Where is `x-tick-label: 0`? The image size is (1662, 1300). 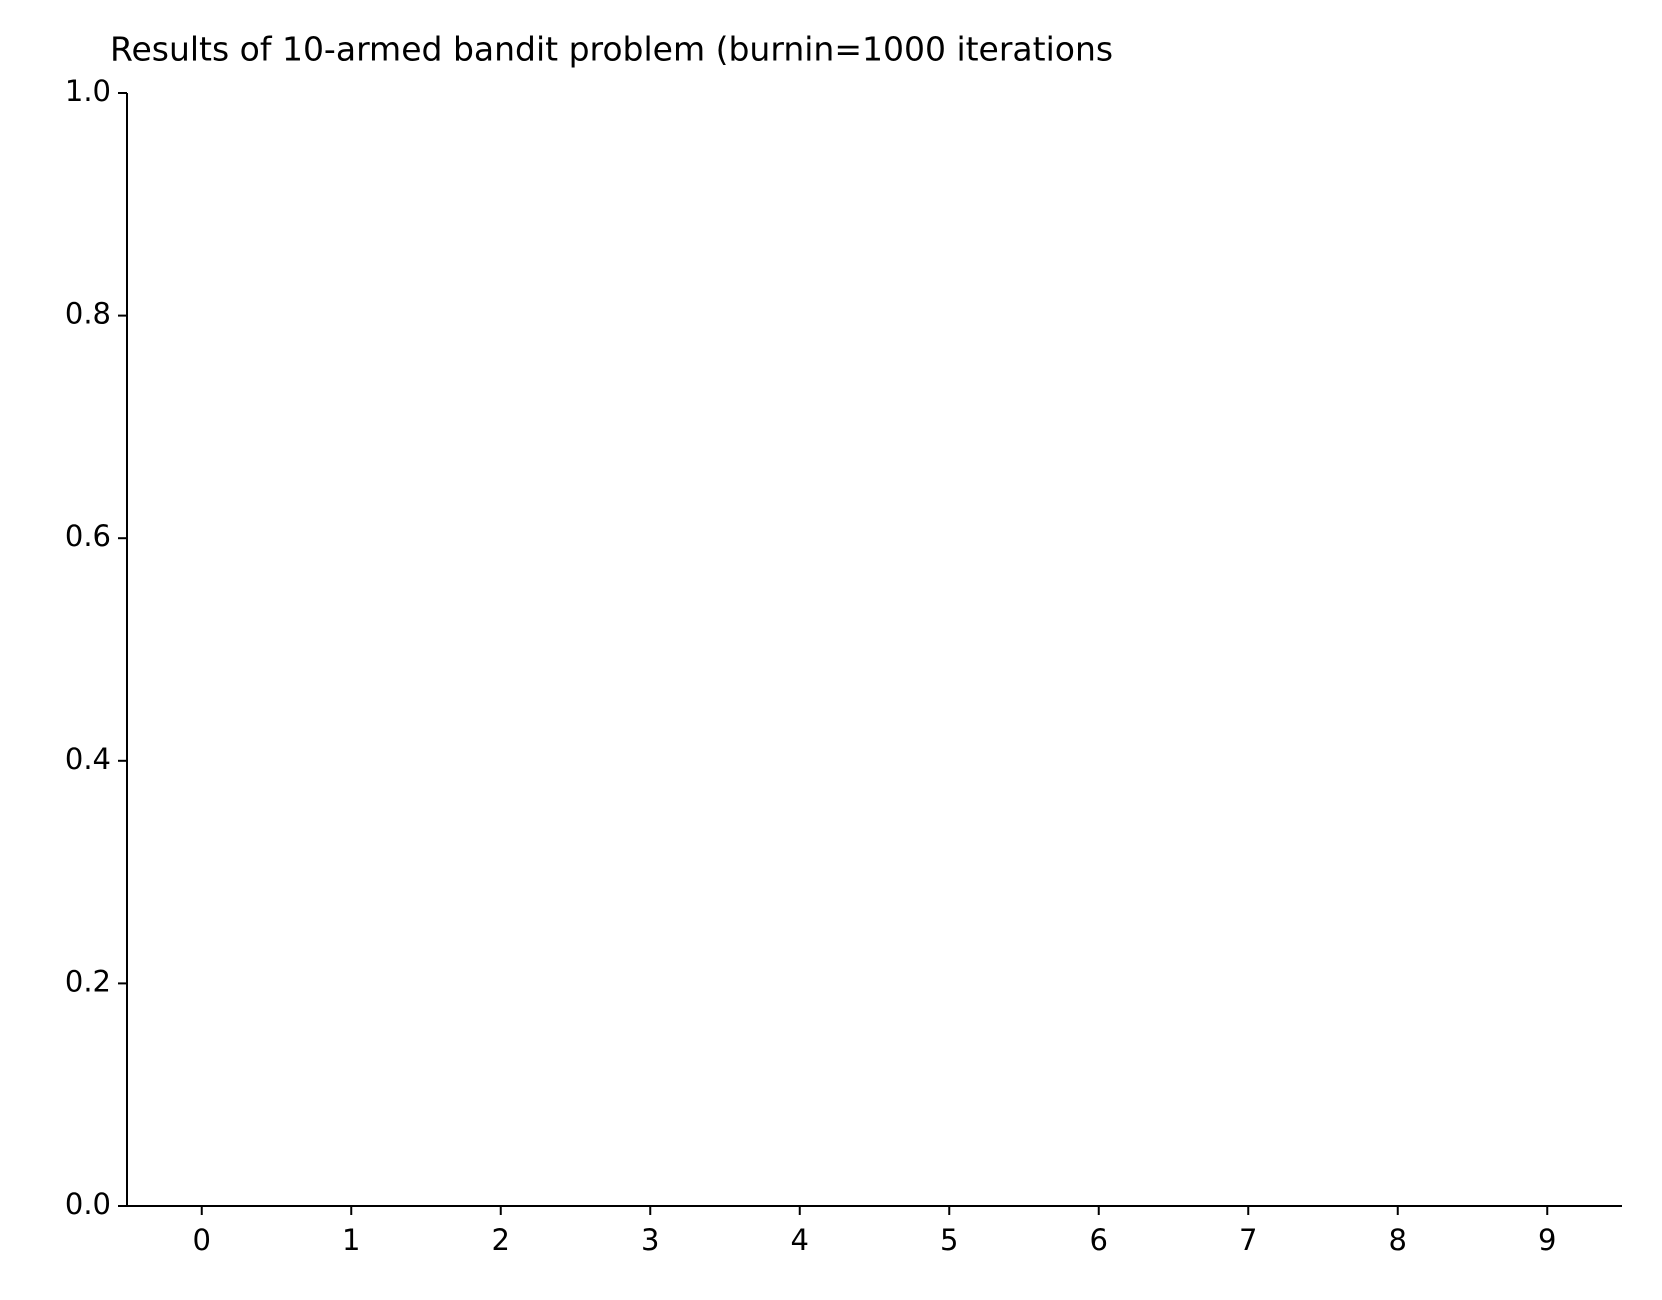
x-tick-label: 0 is located at coordinates (202, 1240).